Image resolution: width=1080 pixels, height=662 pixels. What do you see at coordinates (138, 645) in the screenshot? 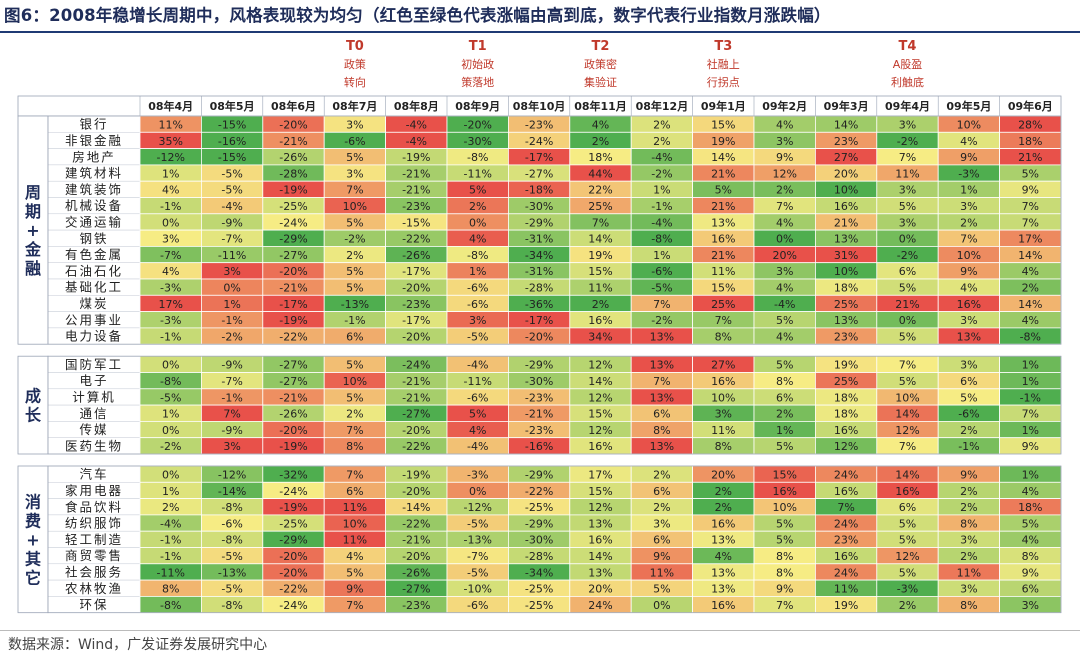
I see `source-note: 数据来源：Wind，广发证券发展研究中心` at bounding box center [138, 645].